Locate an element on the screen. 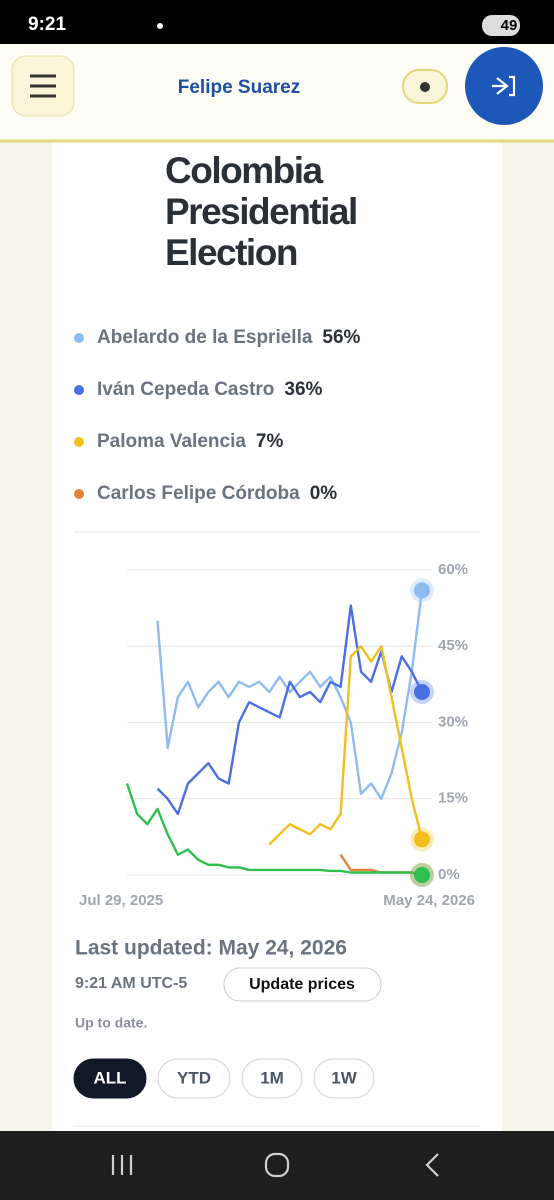  range-label: 1W is located at coordinates (344, 1077).